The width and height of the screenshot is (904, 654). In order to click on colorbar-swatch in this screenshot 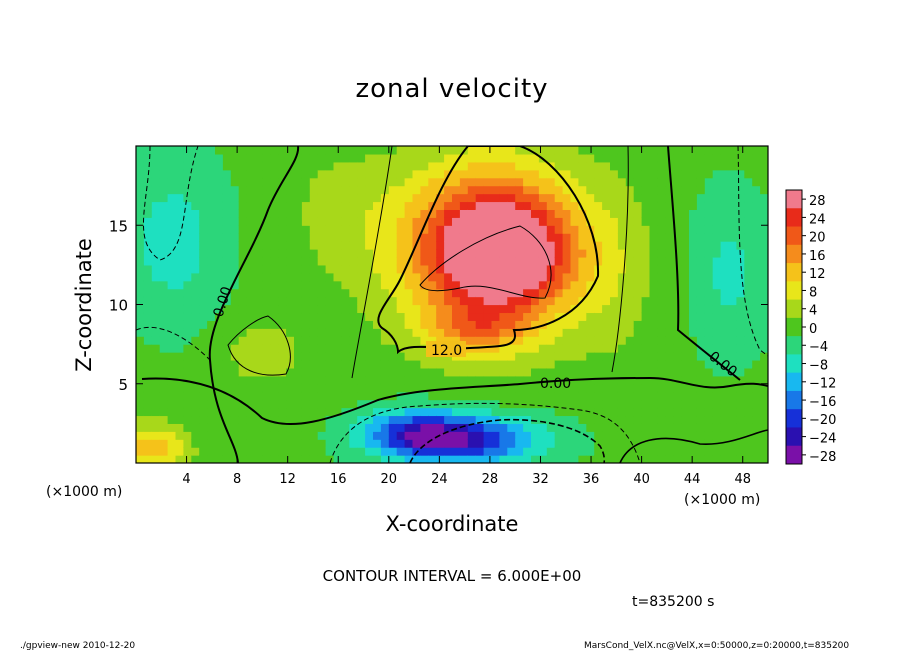, I will do `click(794, 455)`.